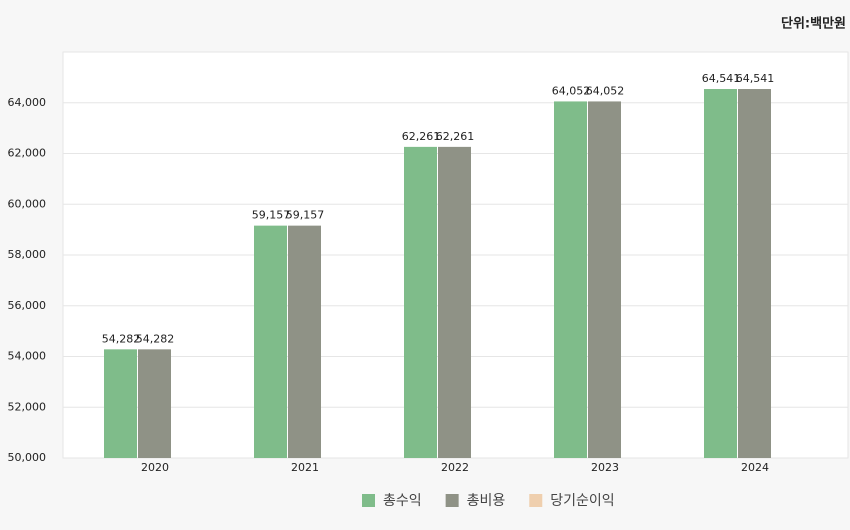  What do you see at coordinates (813, 24) in the screenshot?
I see `unit-label: 단위:백만원` at bounding box center [813, 24].